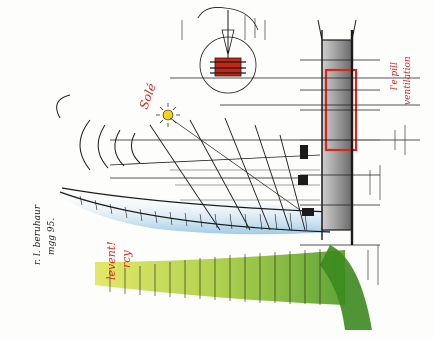 Image resolution: width=435 pixels, height=338 pixels. Describe the element at coordinates (148, 96) in the screenshot. I see `sun-label: Solé` at that location.